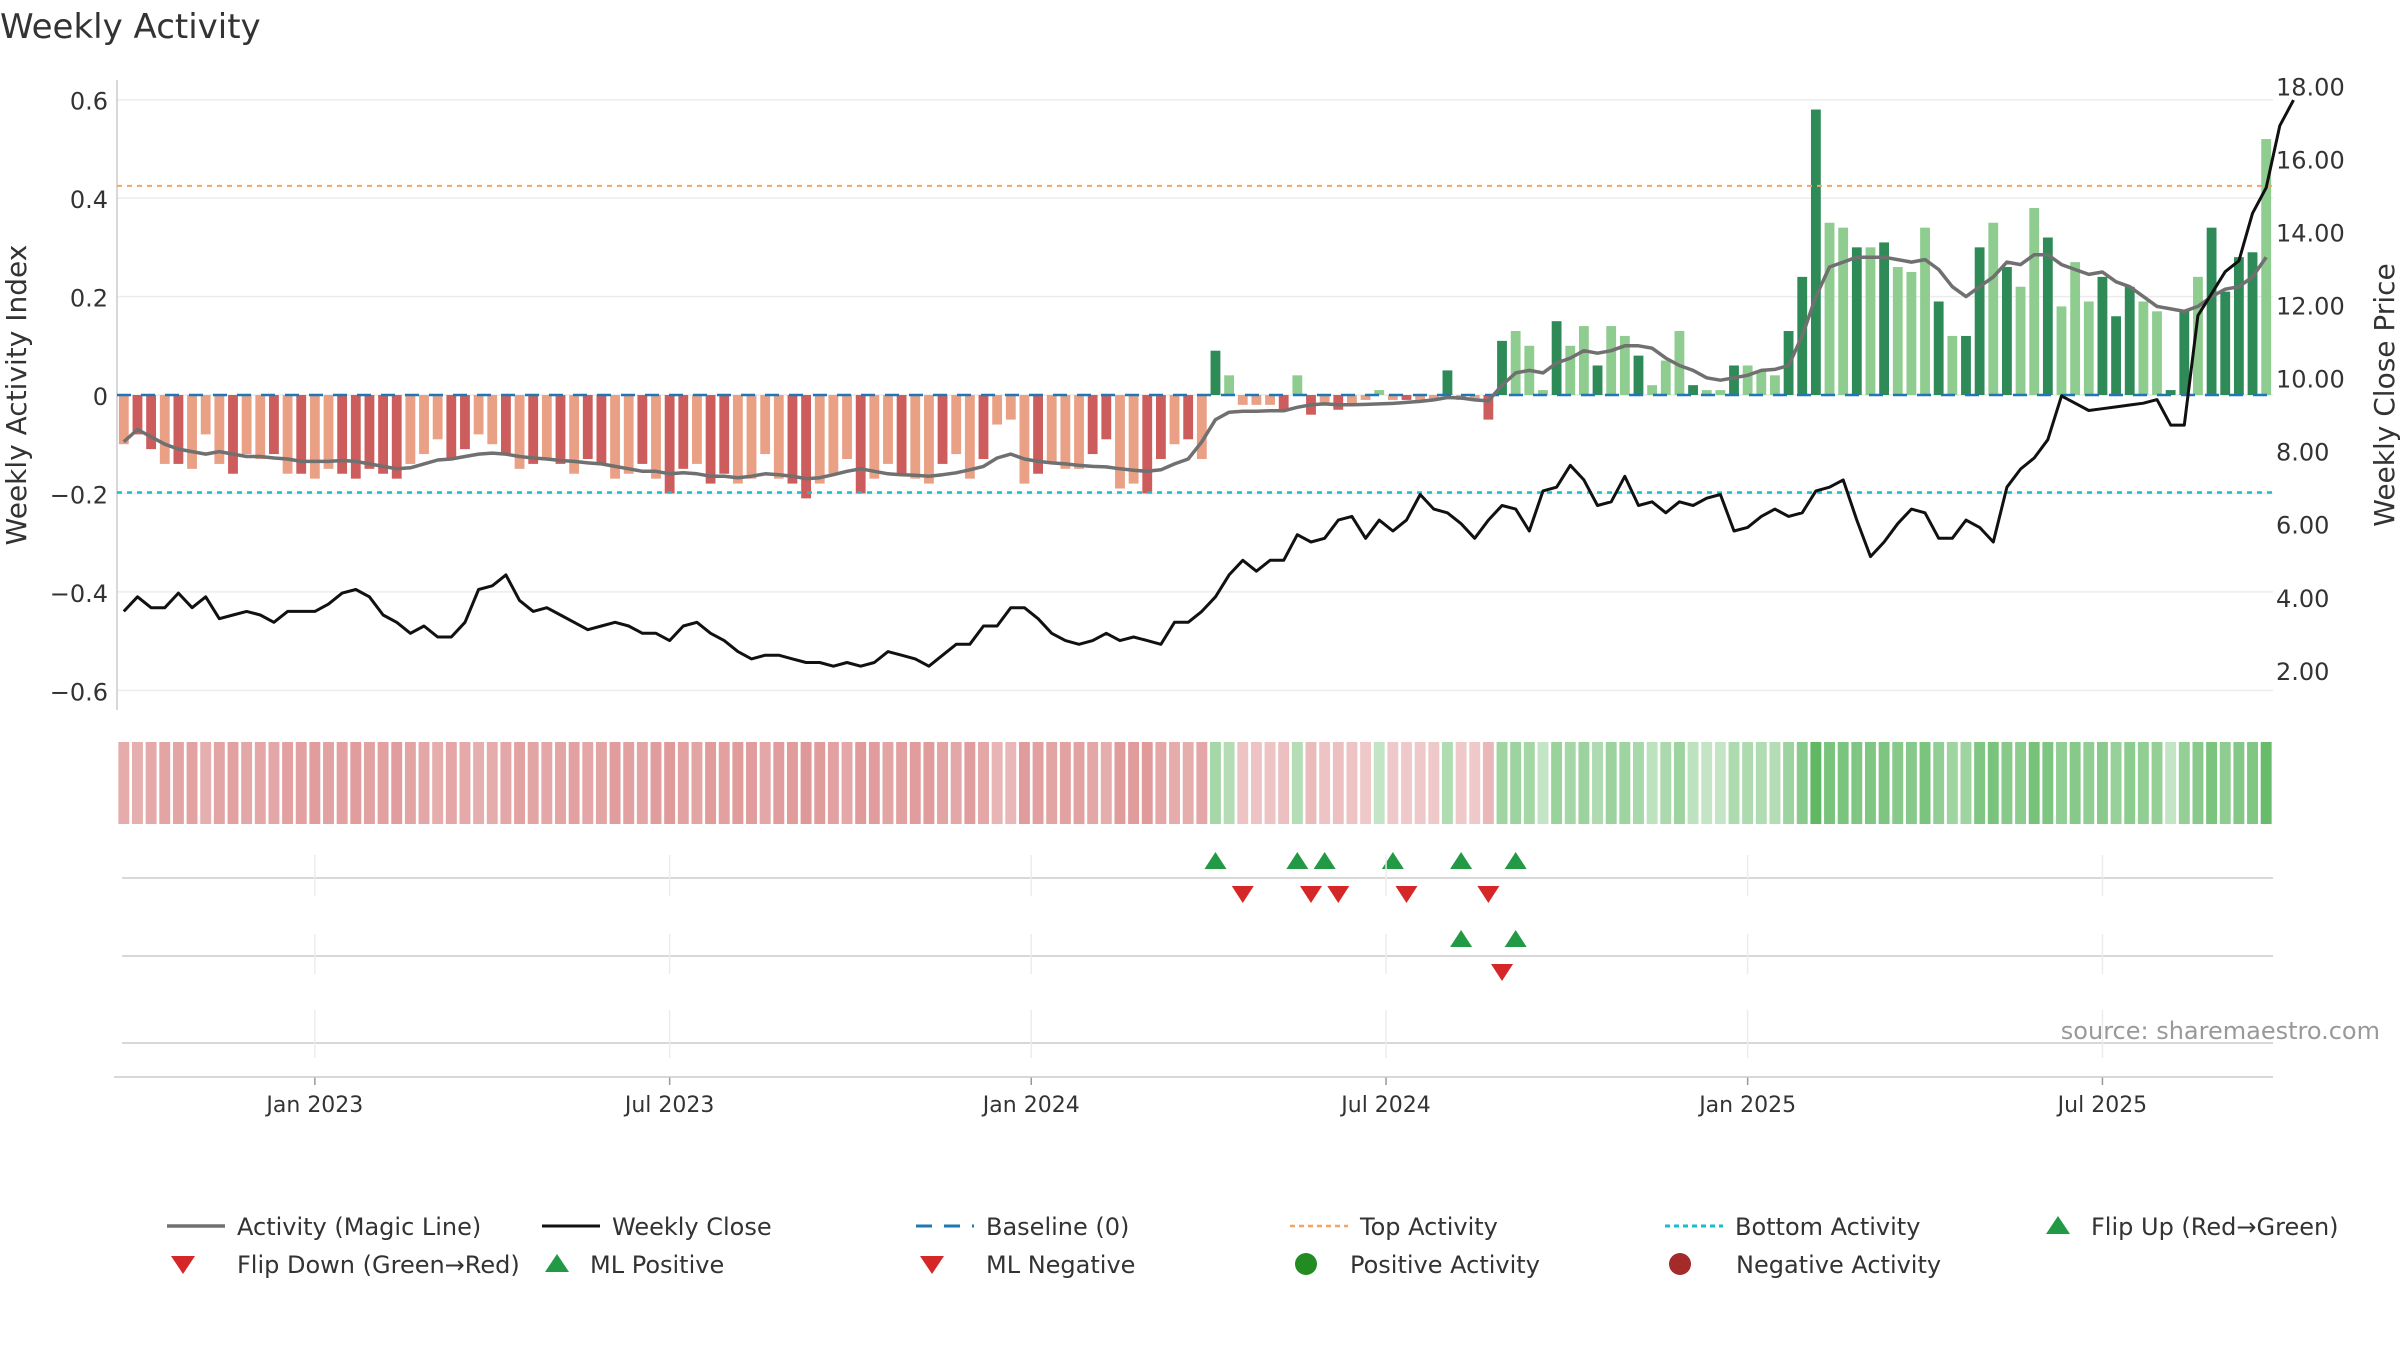 This screenshot has width=2400, height=1350. I want to click on y2-tick-label: 12.00, so click(2310, 307).